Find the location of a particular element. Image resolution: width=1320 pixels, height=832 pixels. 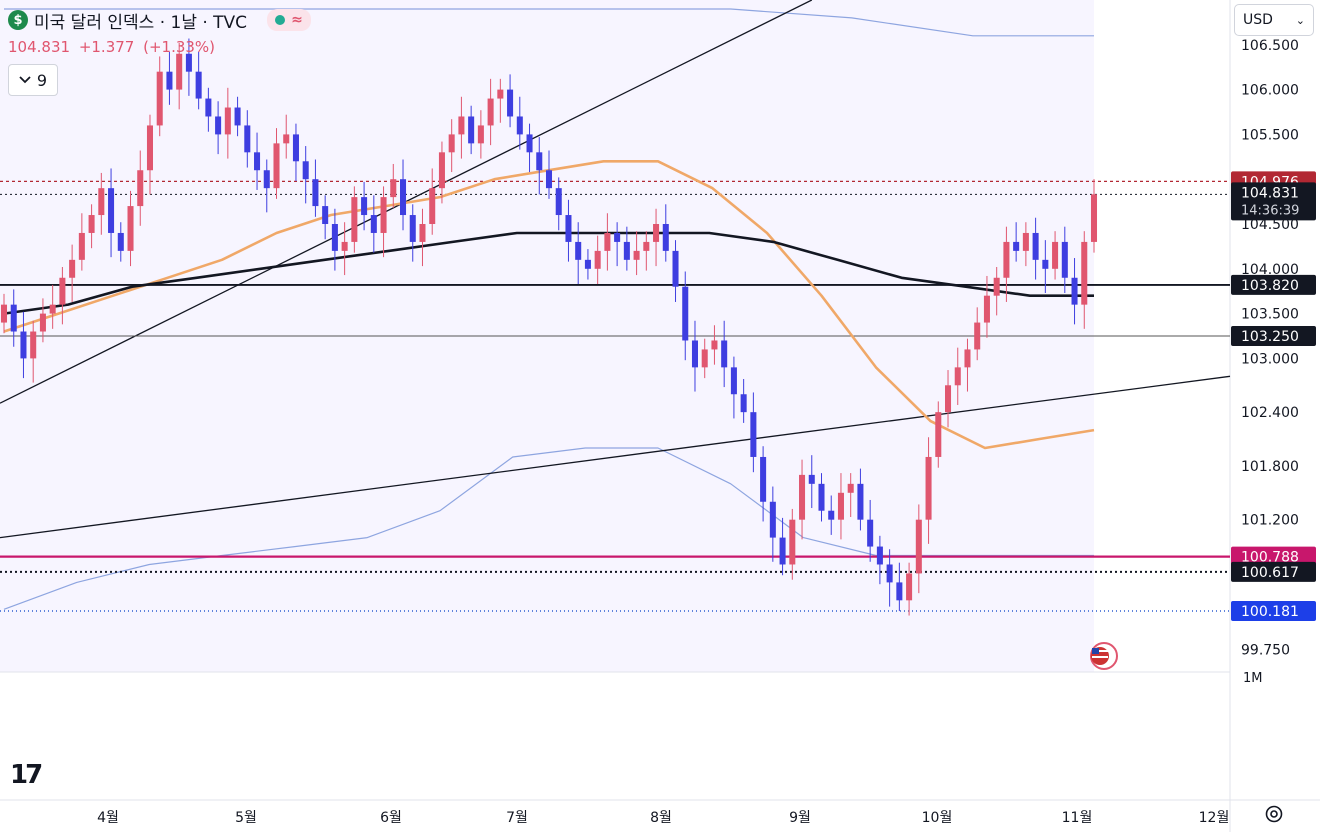

price-label-value: 103.820 is located at coordinates (1270, 286).